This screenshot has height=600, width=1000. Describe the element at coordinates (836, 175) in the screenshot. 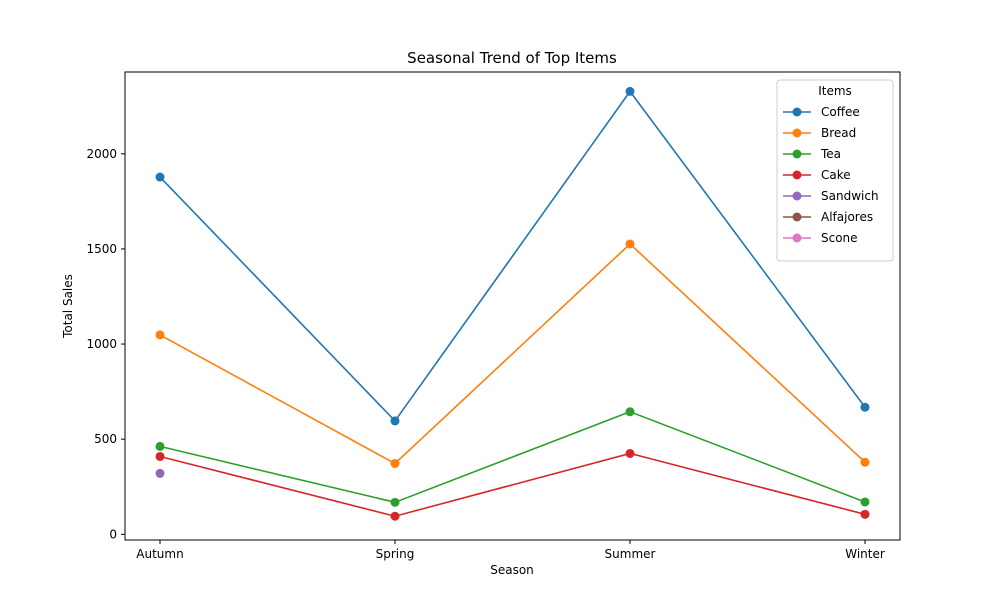

I see `legend-label: Cake` at that location.